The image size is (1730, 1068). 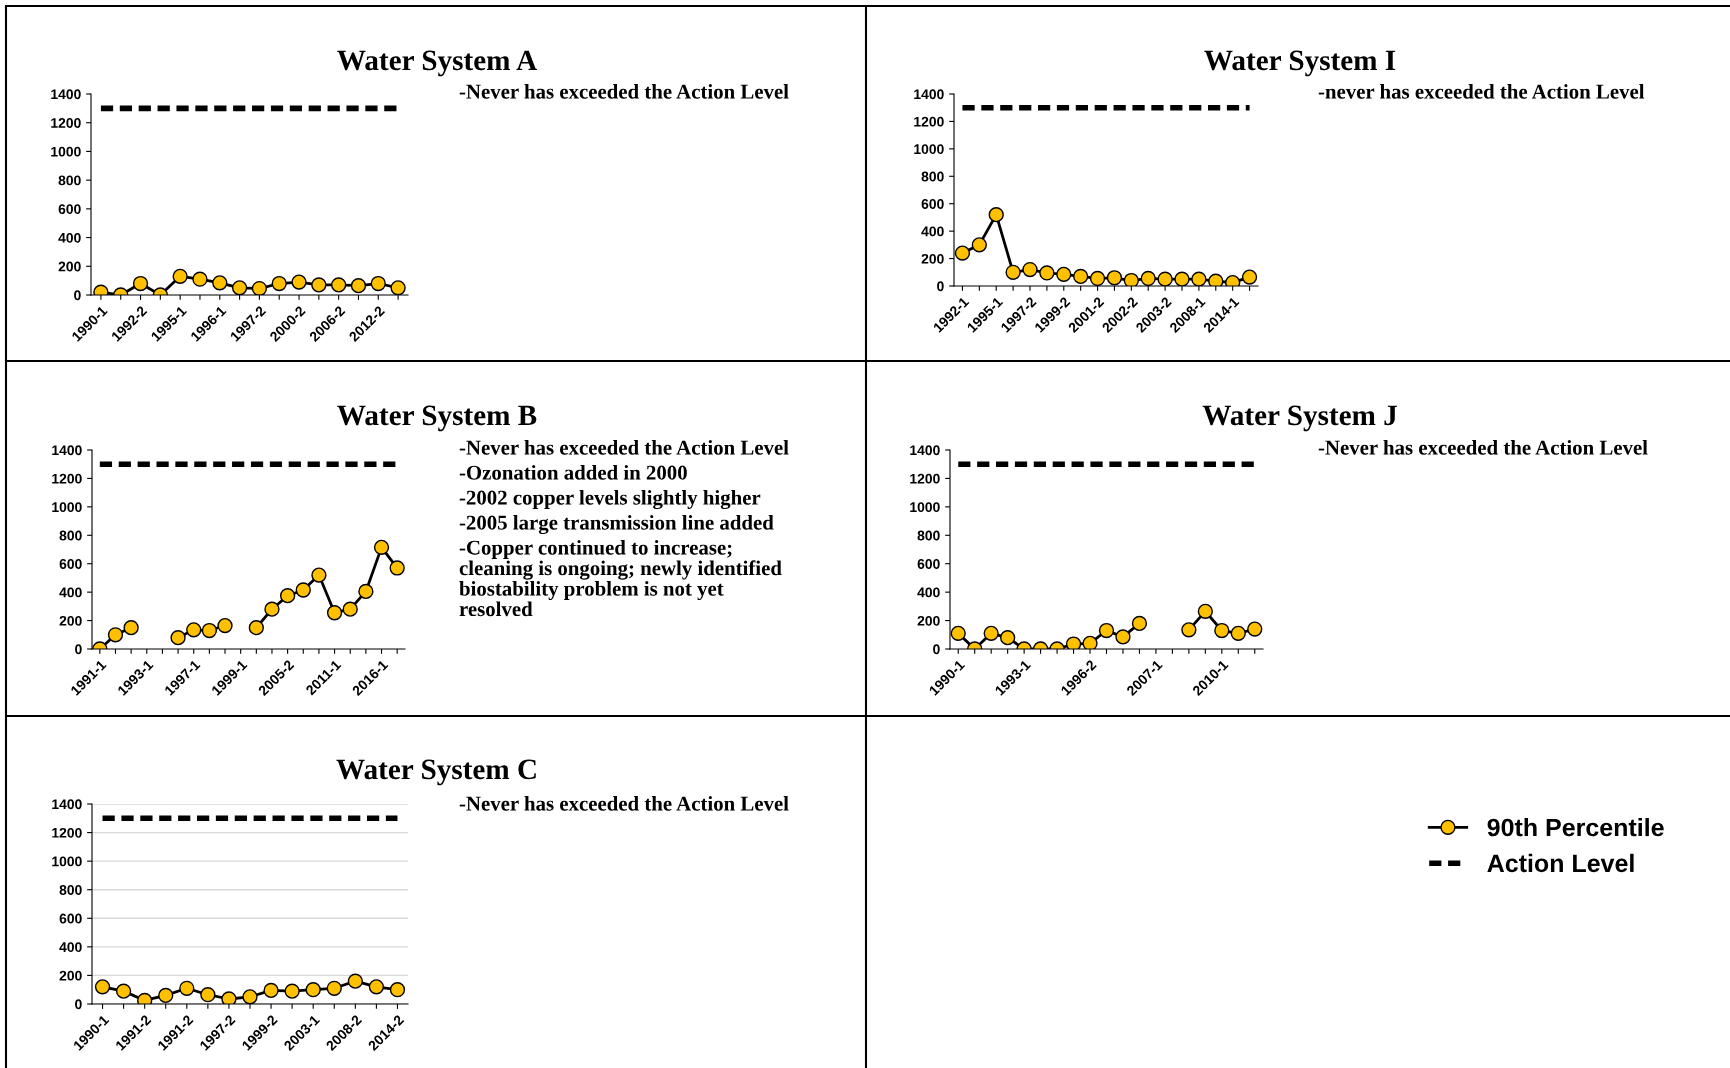 I want to click on text: -never has exceeded the Action Level, so click(x=1481, y=91).